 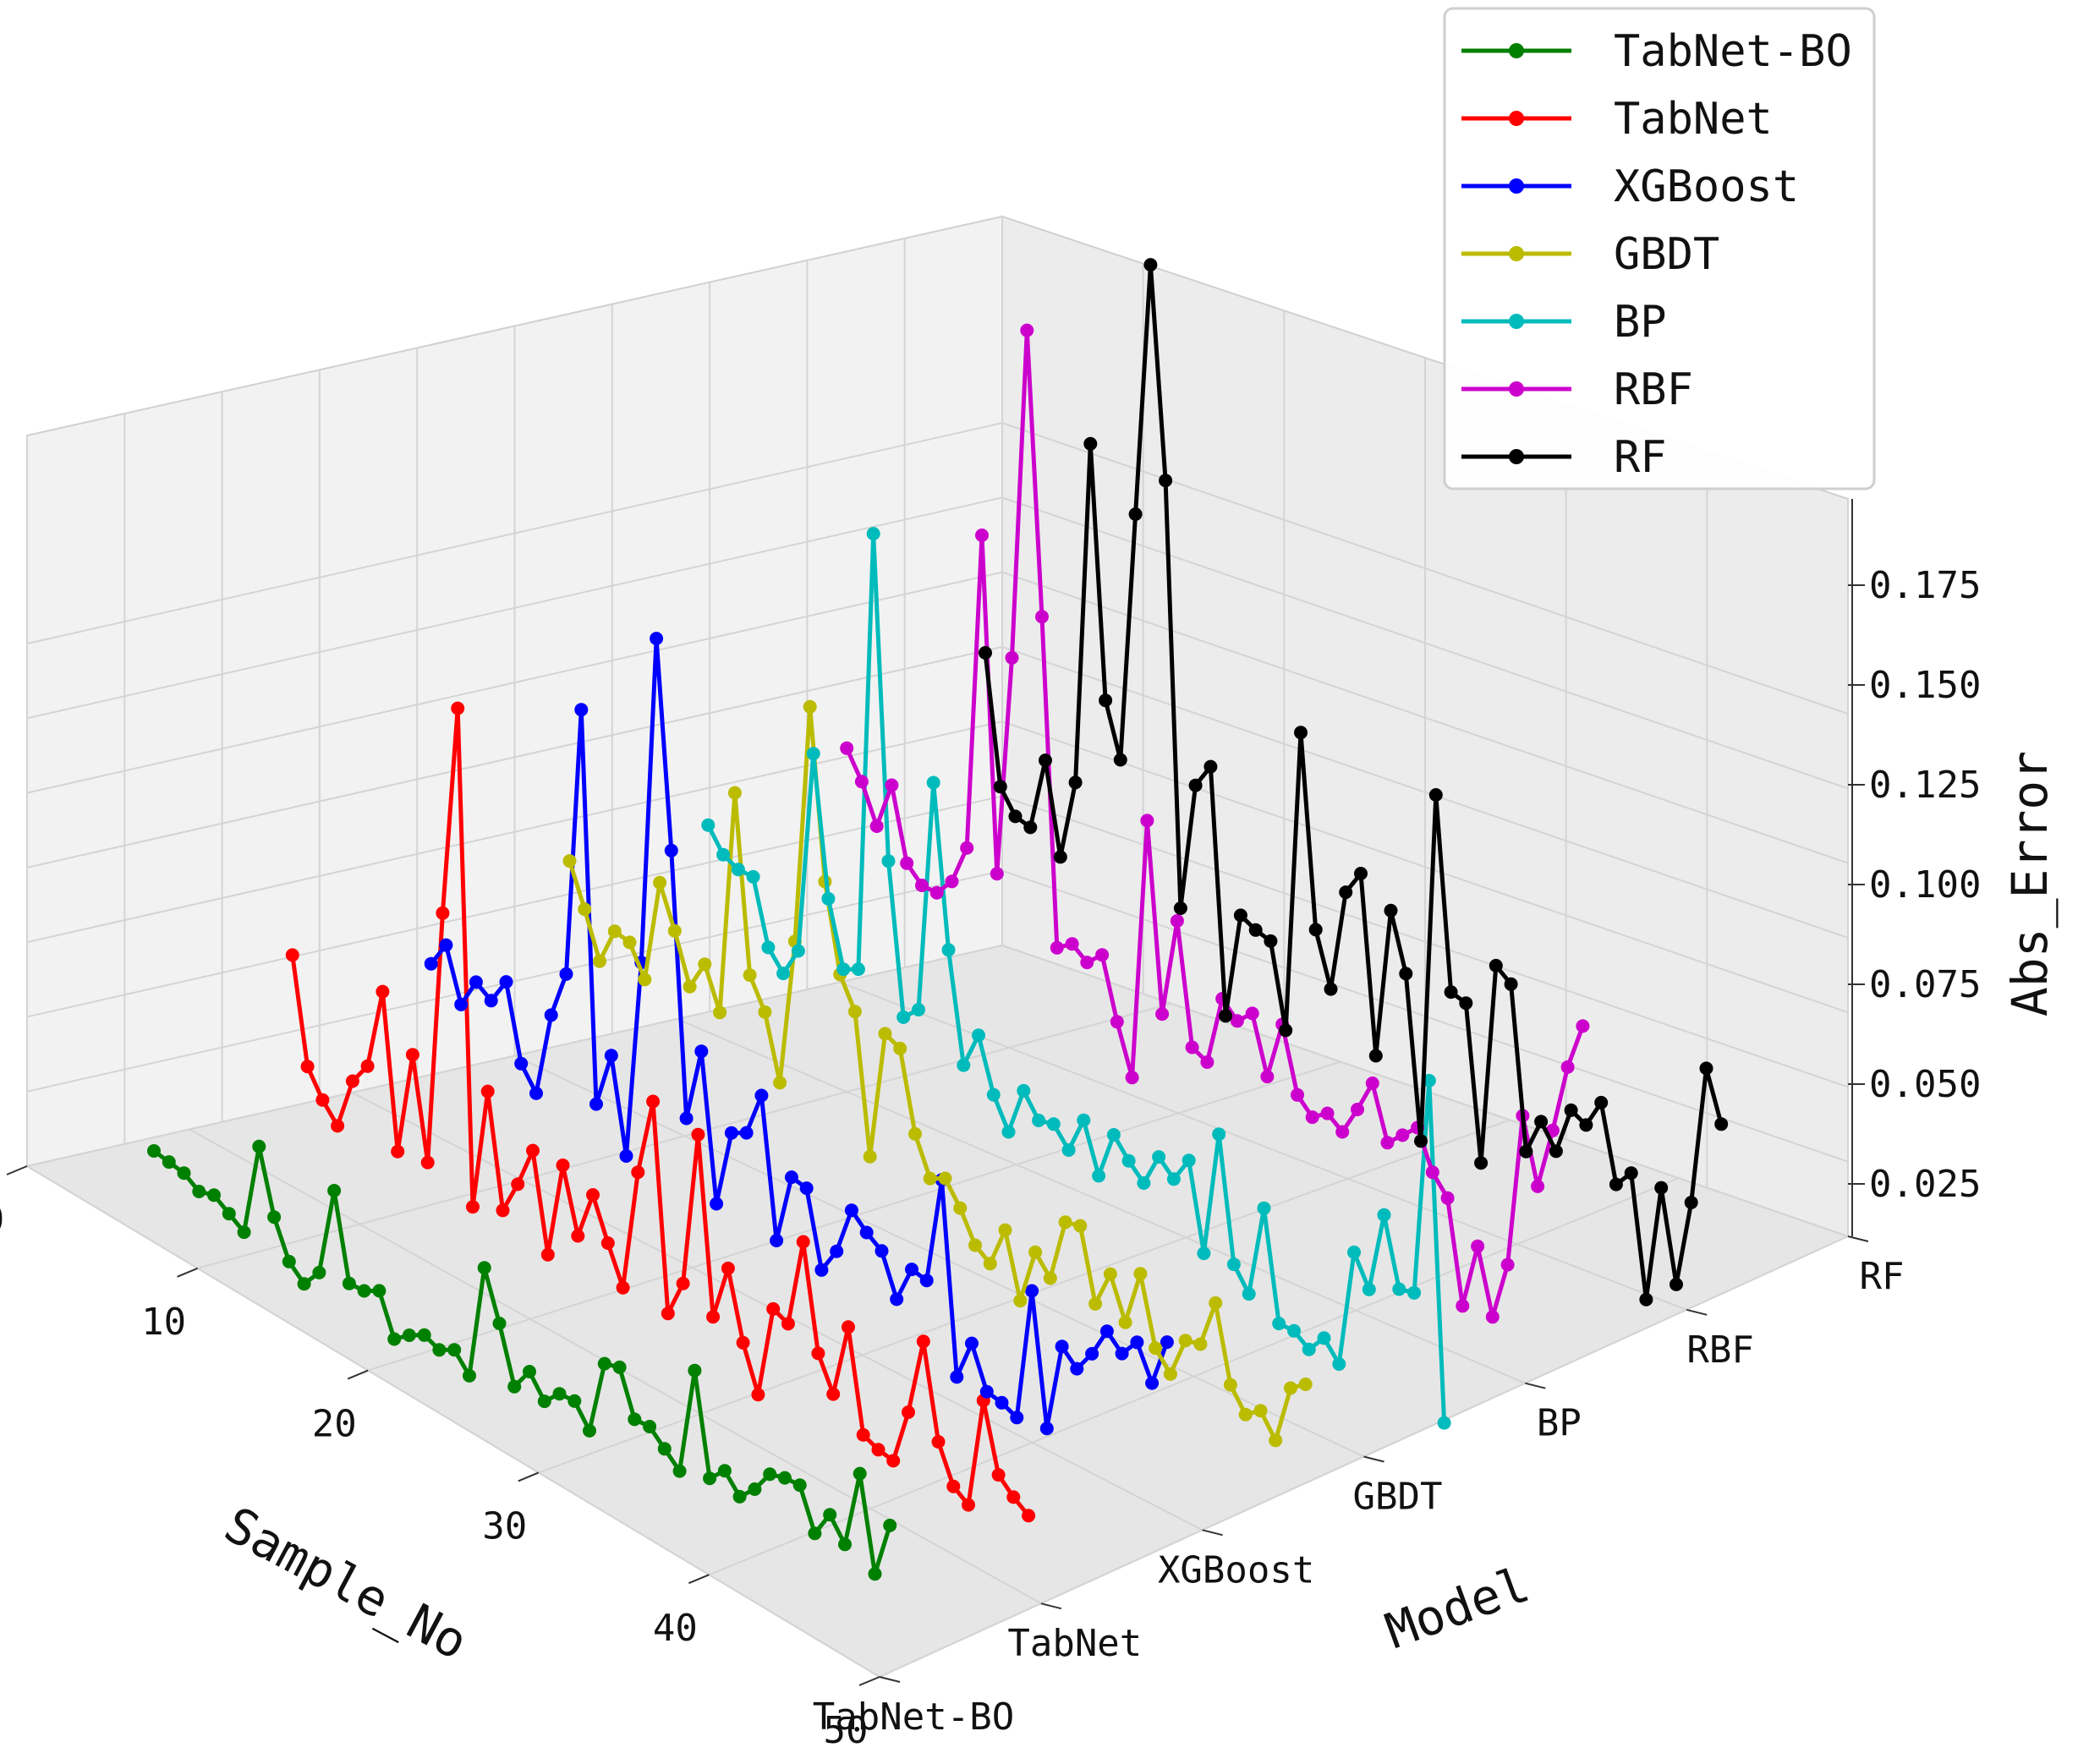 I want to click on legend: TabNet-BO TabNet XGBoost GBDT BP RBF RF, so click(x=1660, y=249).